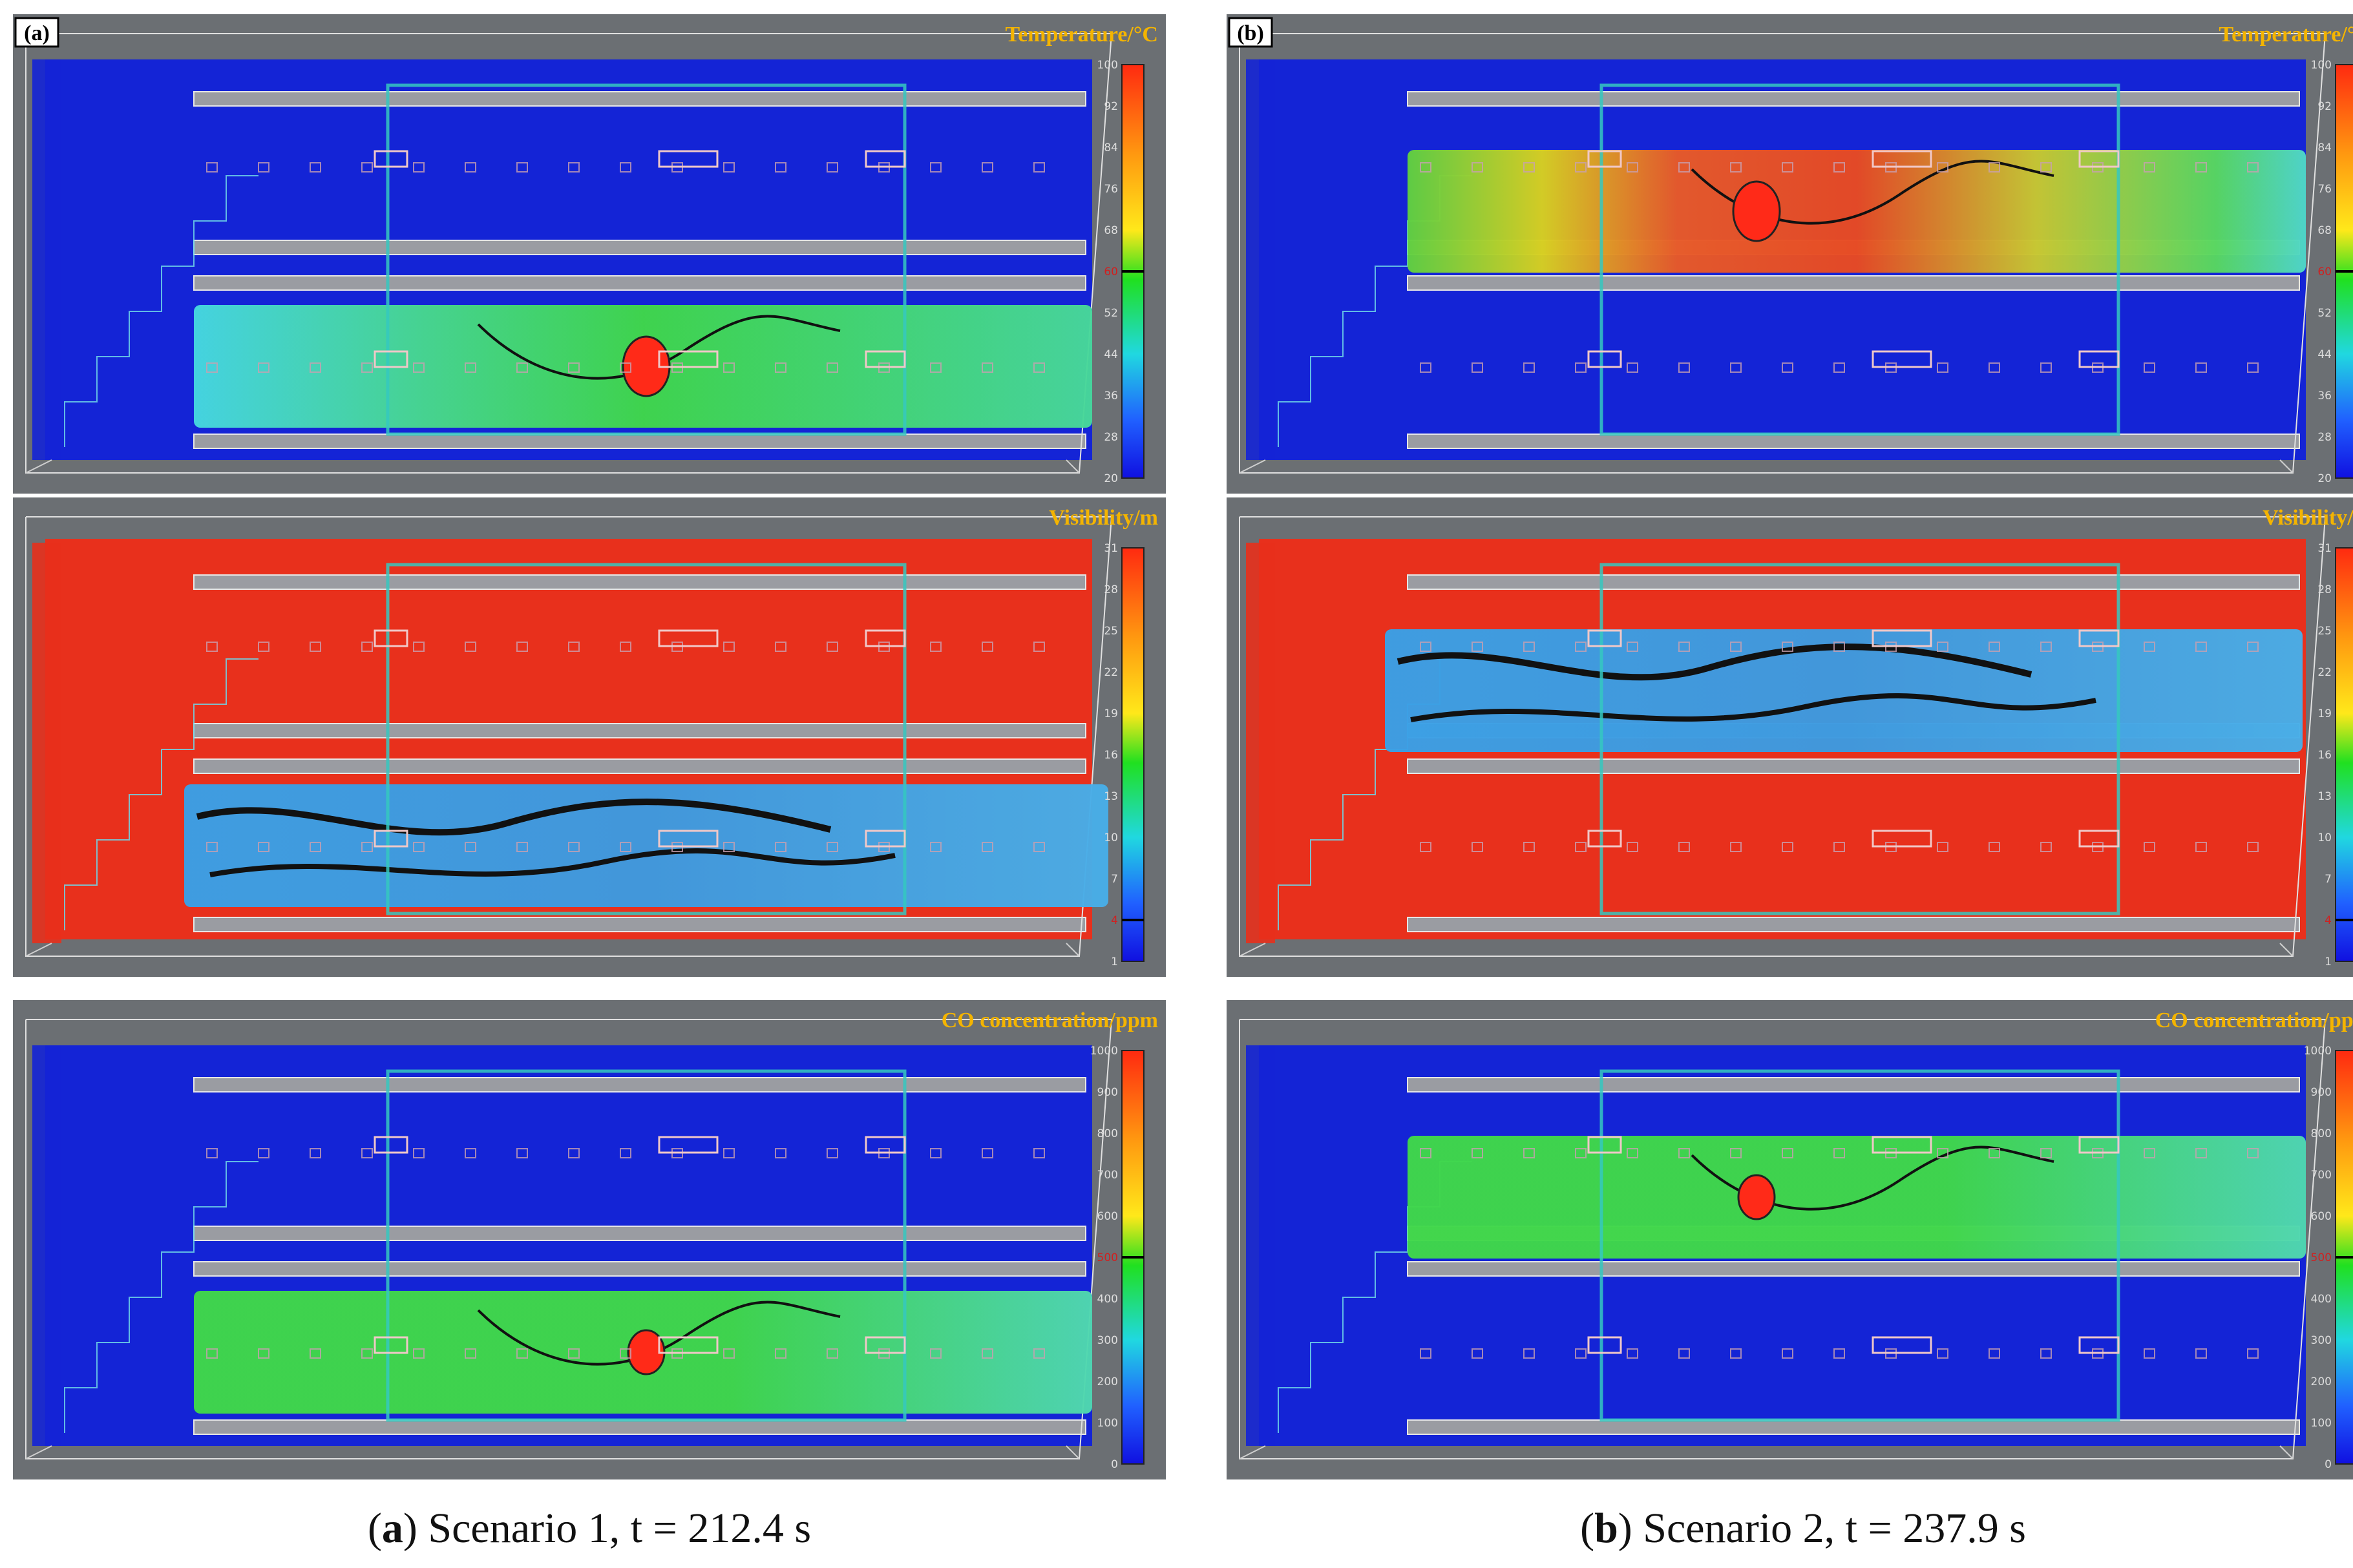 Image resolution: width=2353 pixels, height=1568 pixels. What do you see at coordinates (1107, 1133) in the screenshot?
I see `colorbar-tick-label: 800` at bounding box center [1107, 1133].